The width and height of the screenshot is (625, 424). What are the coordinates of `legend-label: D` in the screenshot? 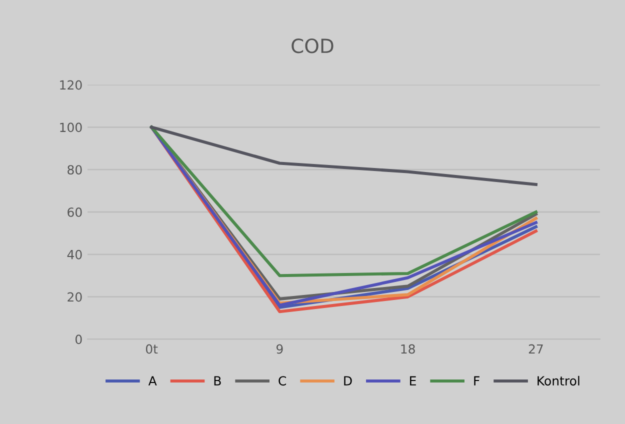 It's located at (348, 381).